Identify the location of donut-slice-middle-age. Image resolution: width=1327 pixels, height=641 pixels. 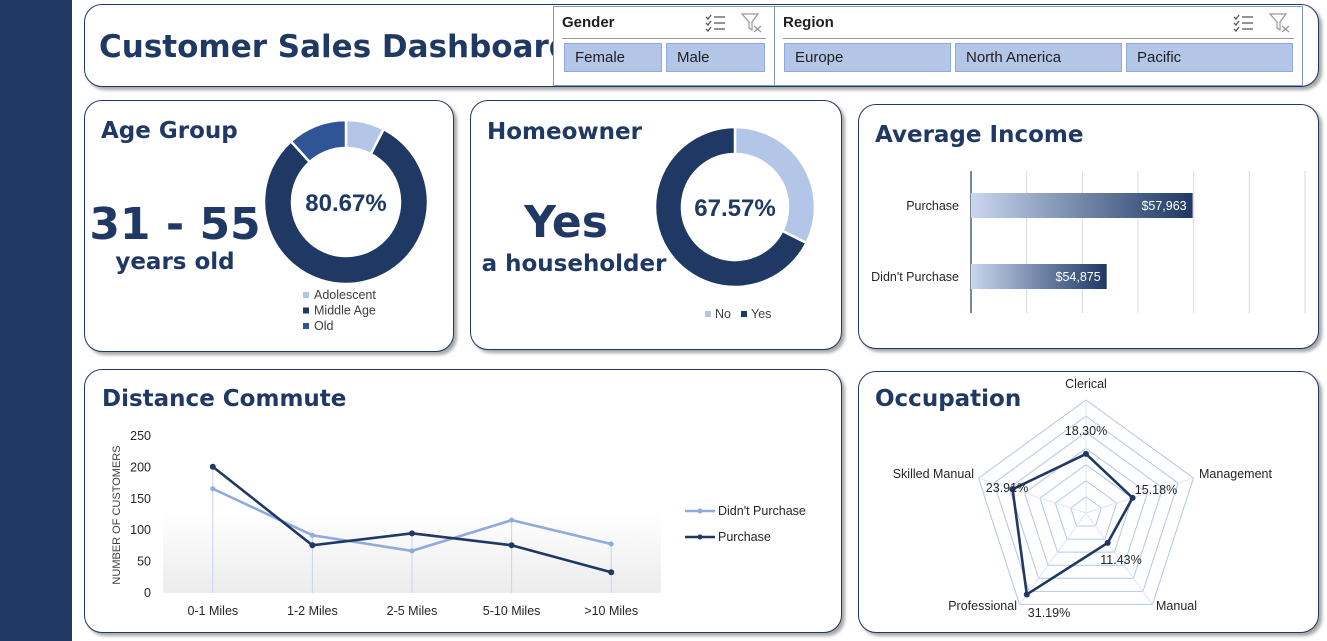
(346, 206).